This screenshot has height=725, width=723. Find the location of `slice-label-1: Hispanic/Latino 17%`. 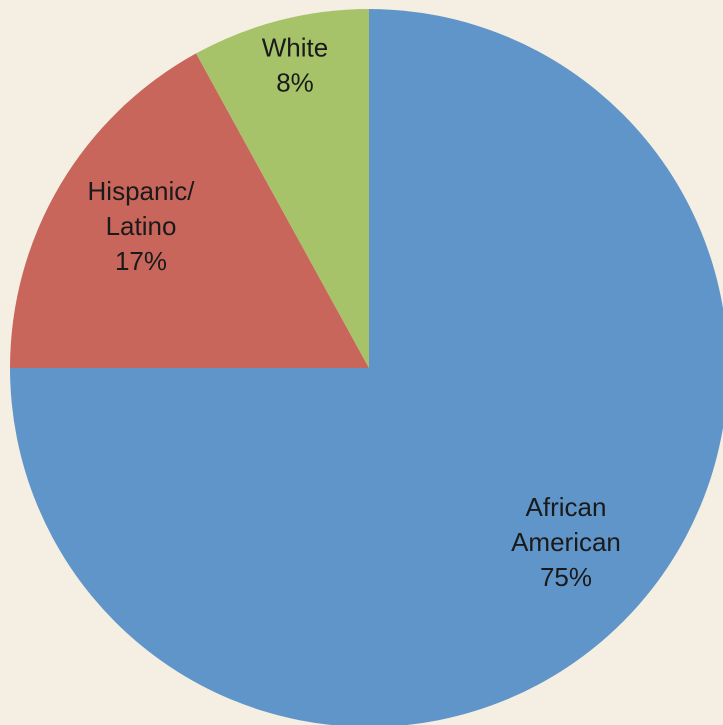

slice-label-1: Hispanic/Latino 17% is located at coordinates (142, 226).